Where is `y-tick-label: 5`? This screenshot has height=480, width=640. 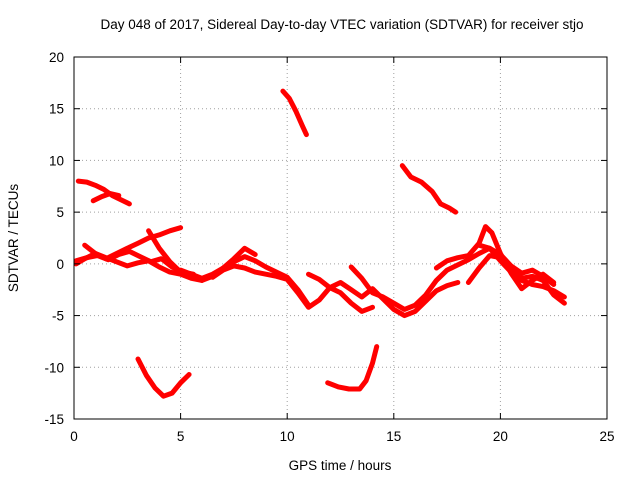 y-tick-label: 5 is located at coordinates (60, 212).